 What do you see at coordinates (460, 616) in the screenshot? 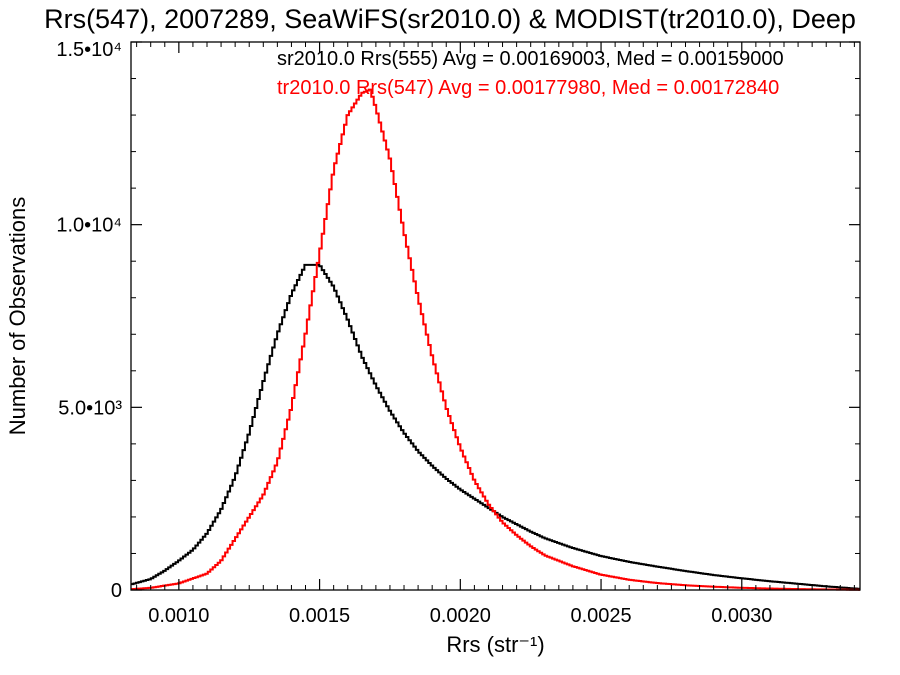
I see `x-tick-label: 0.0020` at bounding box center [460, 616].